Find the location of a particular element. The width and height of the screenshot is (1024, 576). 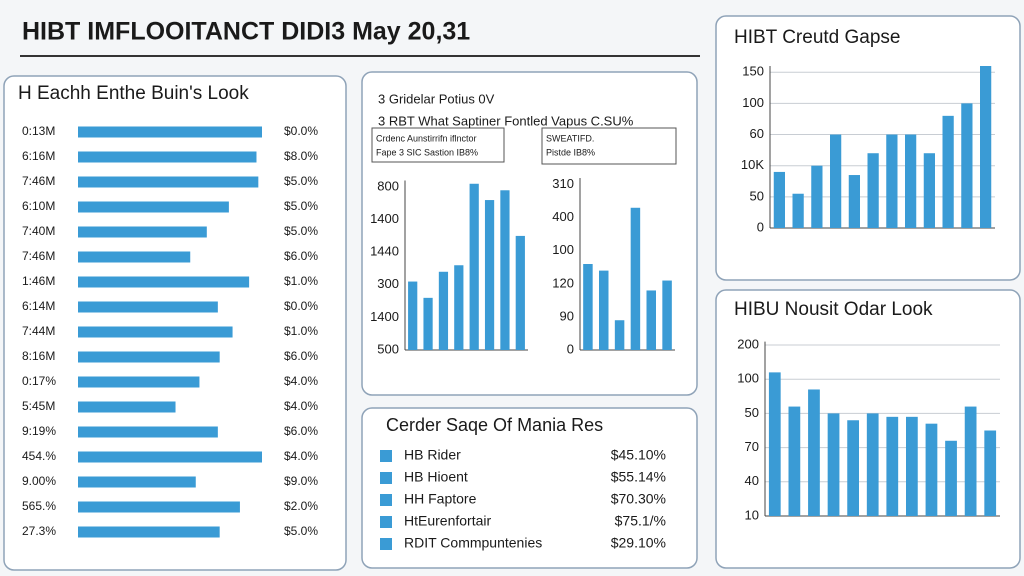

row-label: 8:16M is located at coordinates (38, 356).